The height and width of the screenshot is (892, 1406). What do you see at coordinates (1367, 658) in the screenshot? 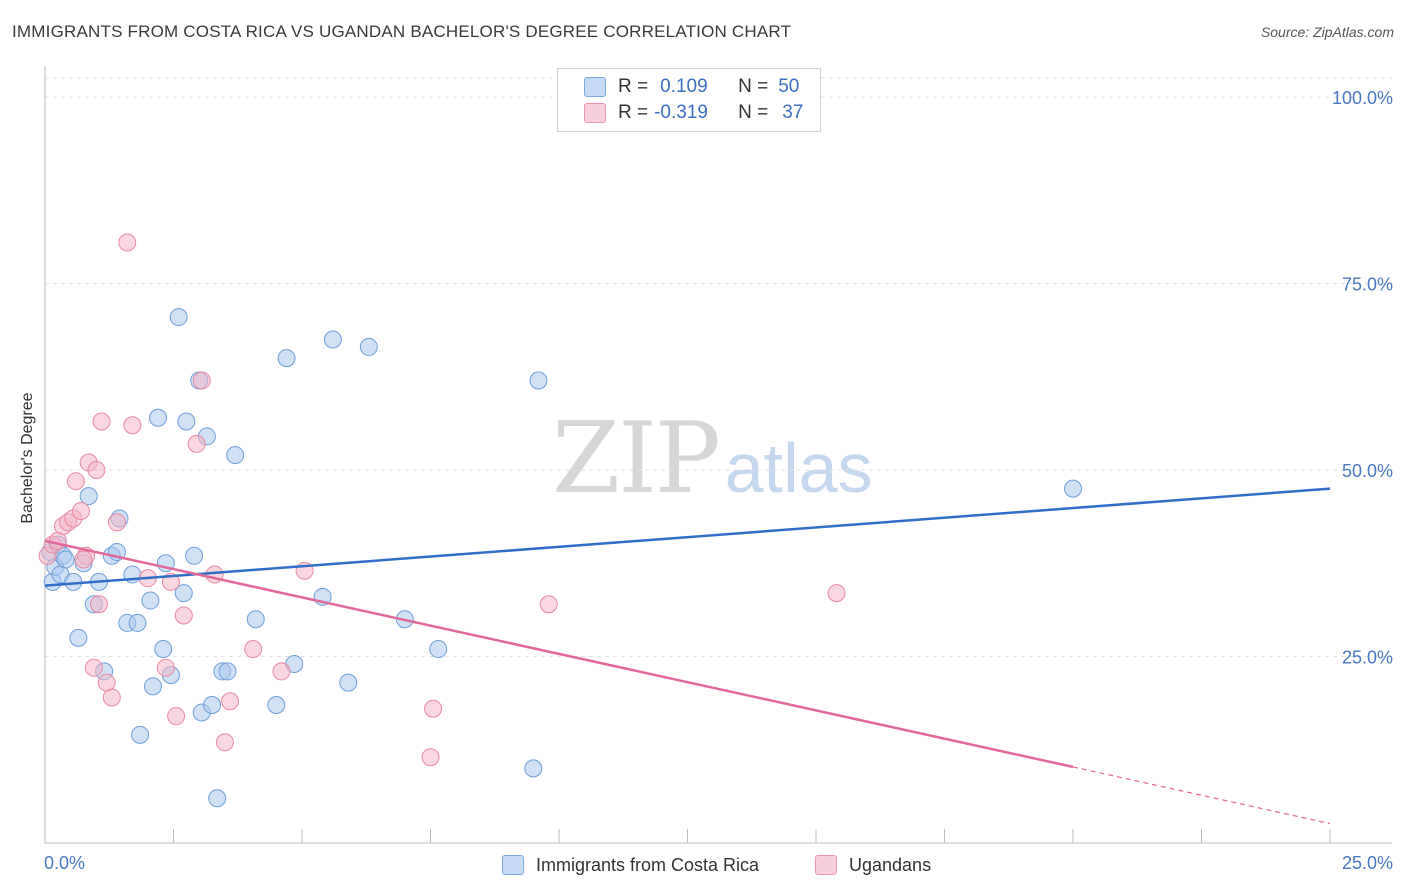
I see `y-tick-label: 25.0%` at bounding box center [1367, 658].